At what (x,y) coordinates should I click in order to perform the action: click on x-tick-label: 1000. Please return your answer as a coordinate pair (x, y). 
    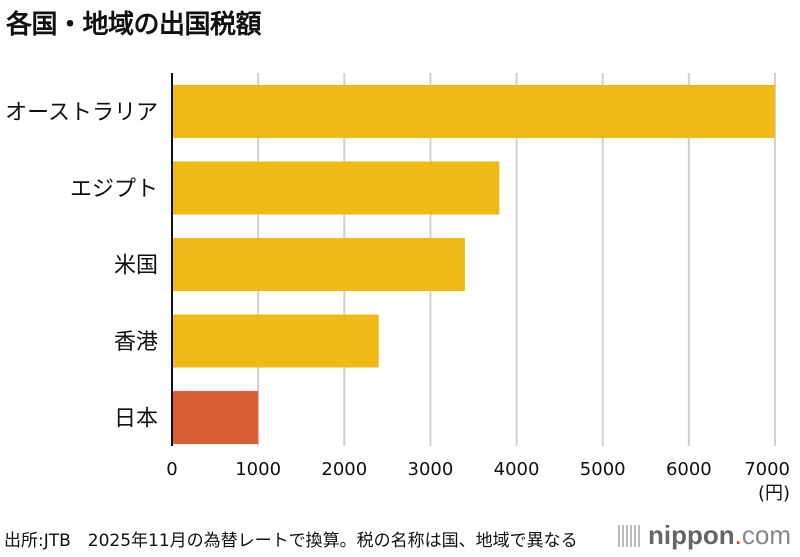
    Looking at the image, I should click on (258, 469).